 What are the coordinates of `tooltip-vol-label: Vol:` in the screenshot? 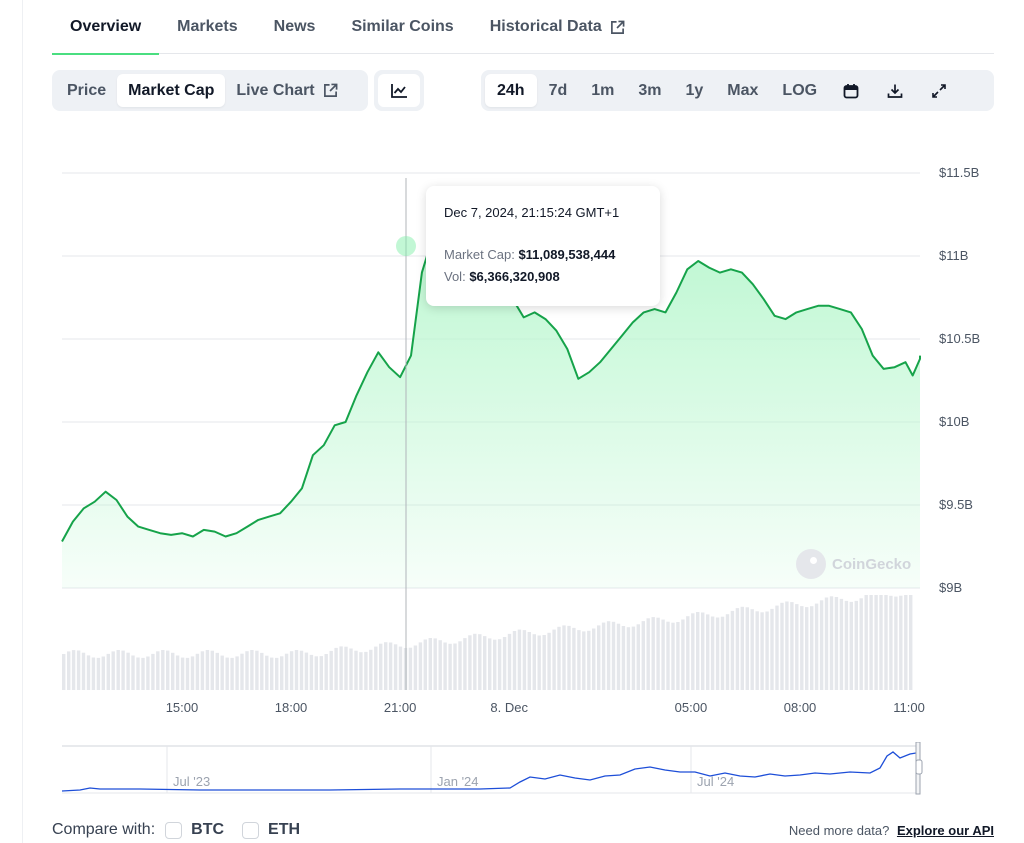 It's located at (455, 276).